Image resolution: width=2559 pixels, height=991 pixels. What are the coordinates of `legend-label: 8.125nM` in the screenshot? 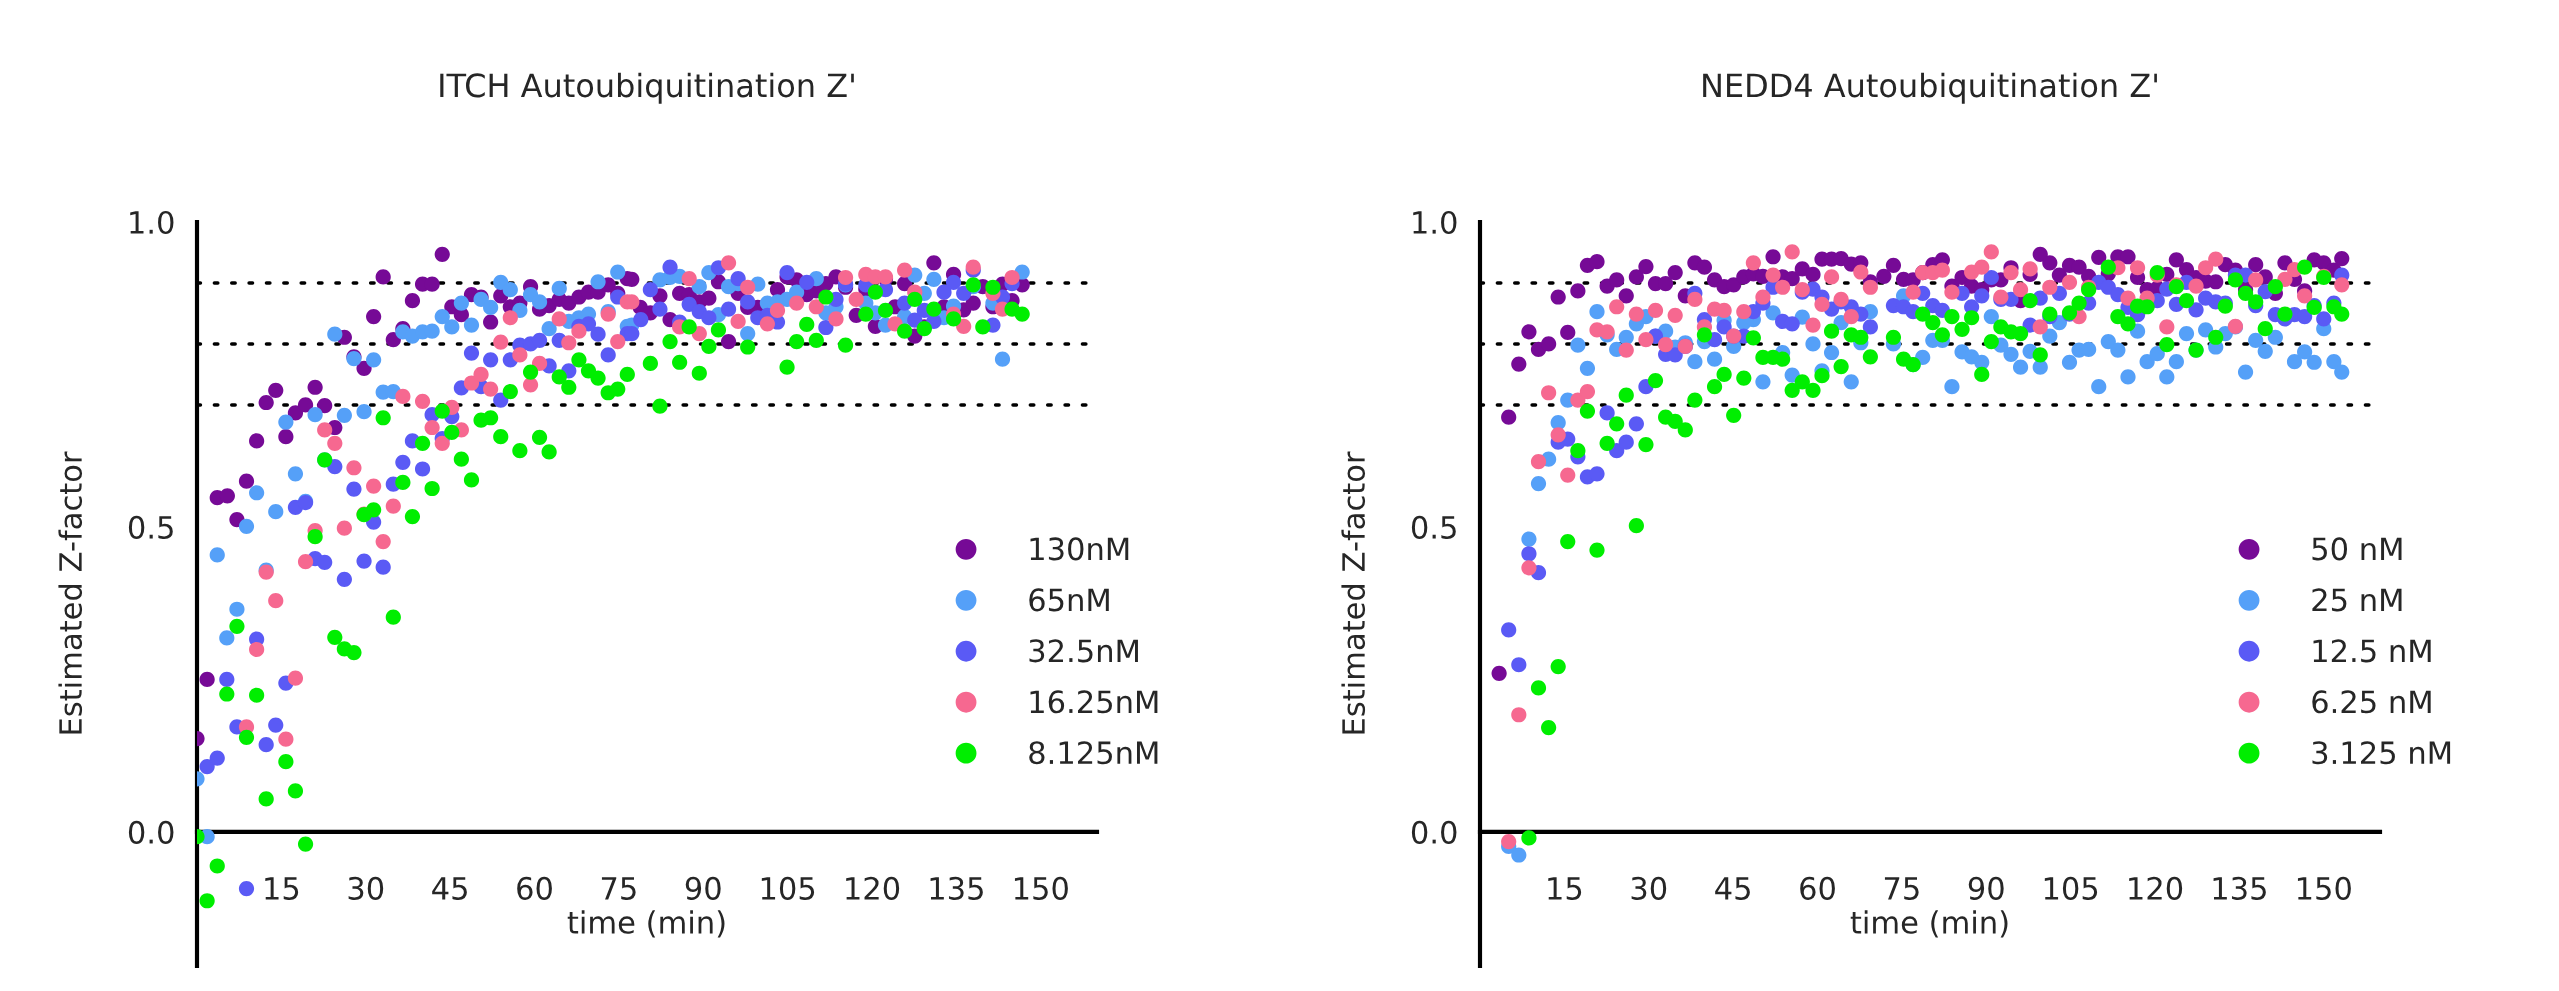 It's located at (1093, 753).